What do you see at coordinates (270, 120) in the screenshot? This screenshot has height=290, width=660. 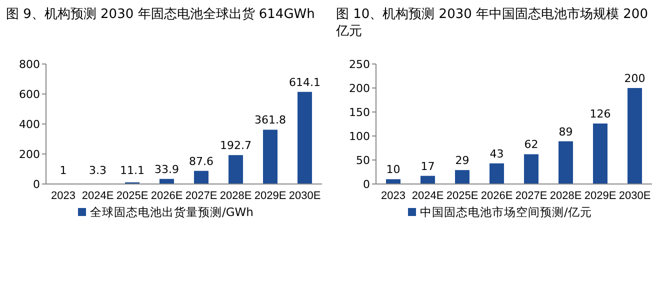 I see `data-label: 361.8` at bounding box center [270, 120].